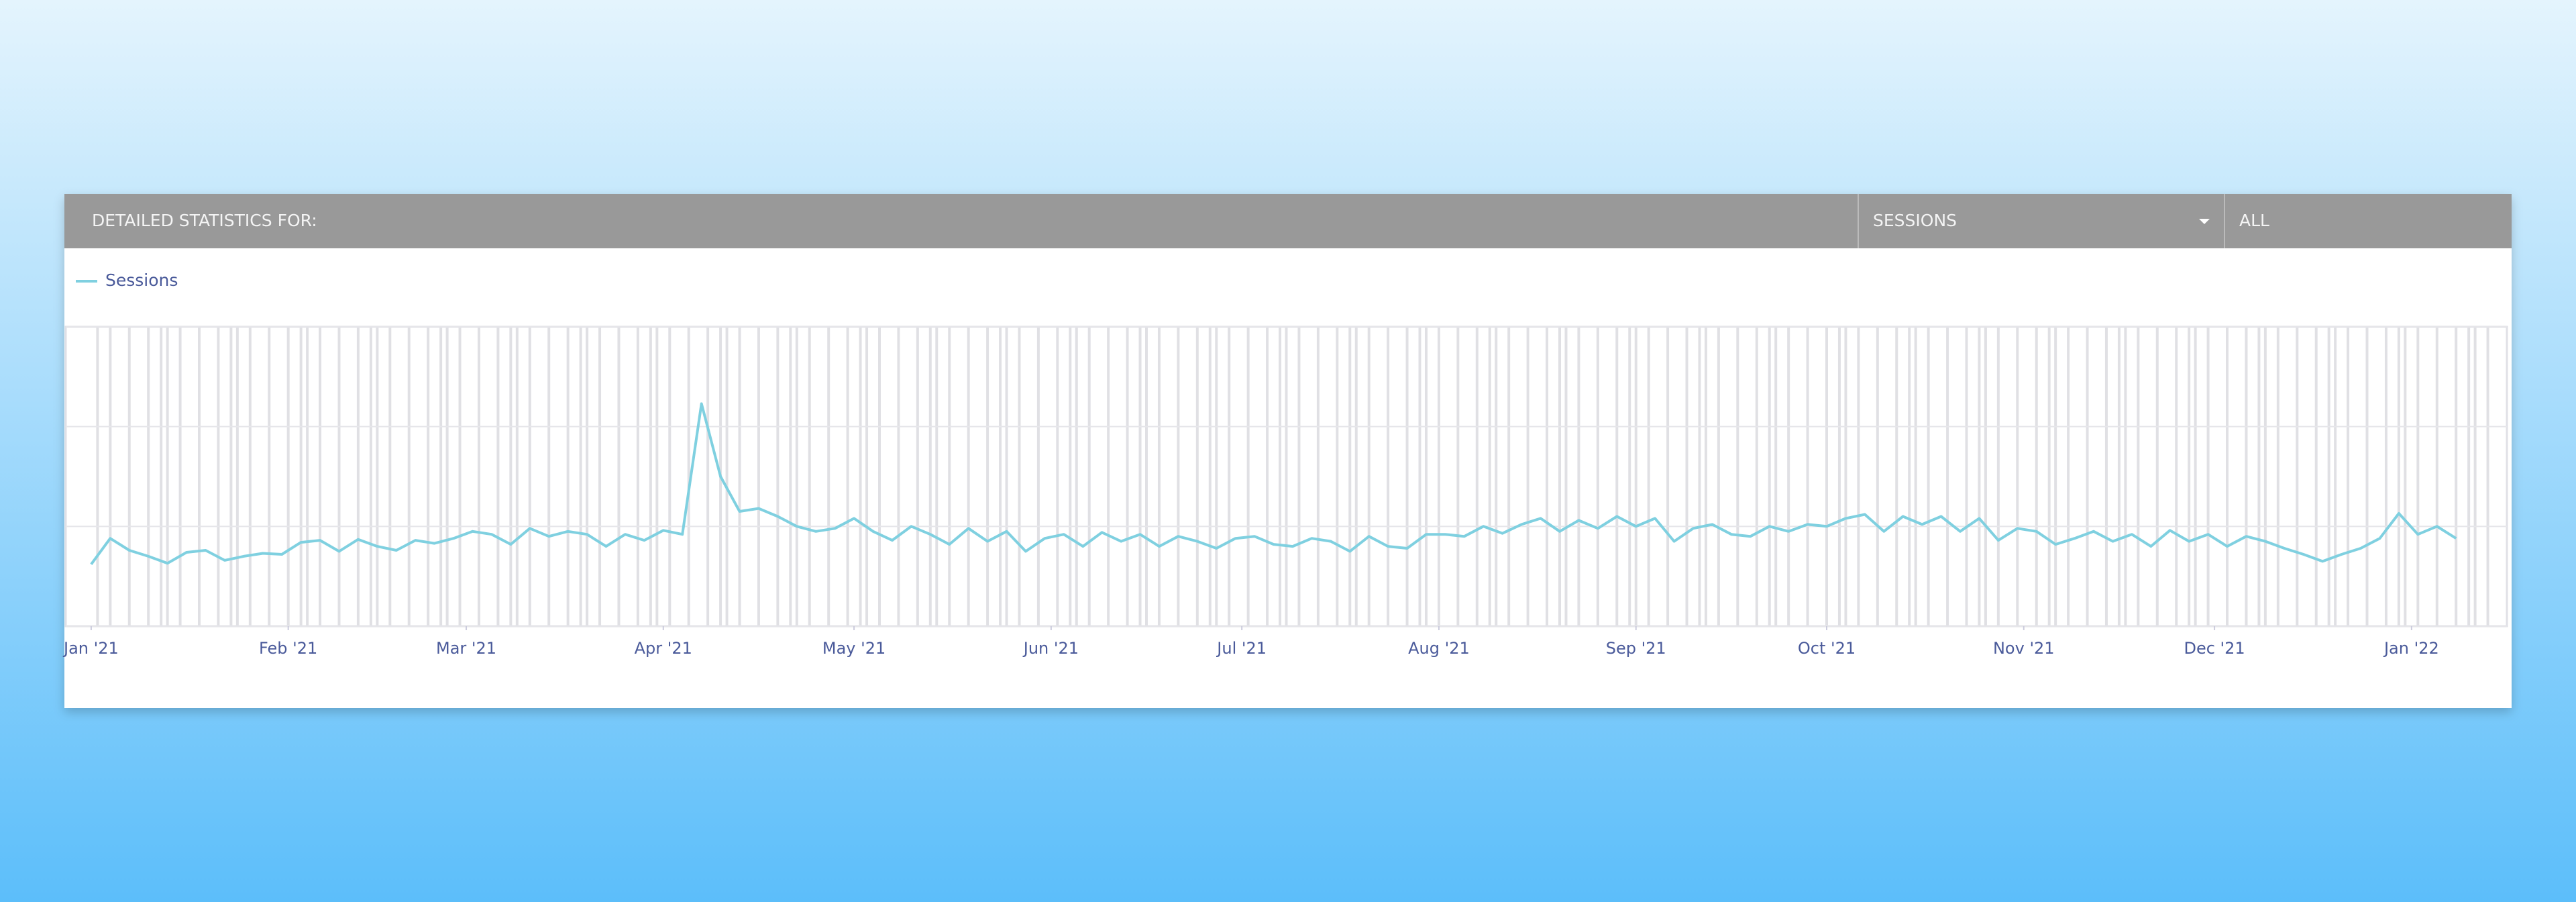 The image size is (2576, 902). Describe the element at coordinates (2254, 220) in the screenshot. I see `filter-select: ALL` at that location.